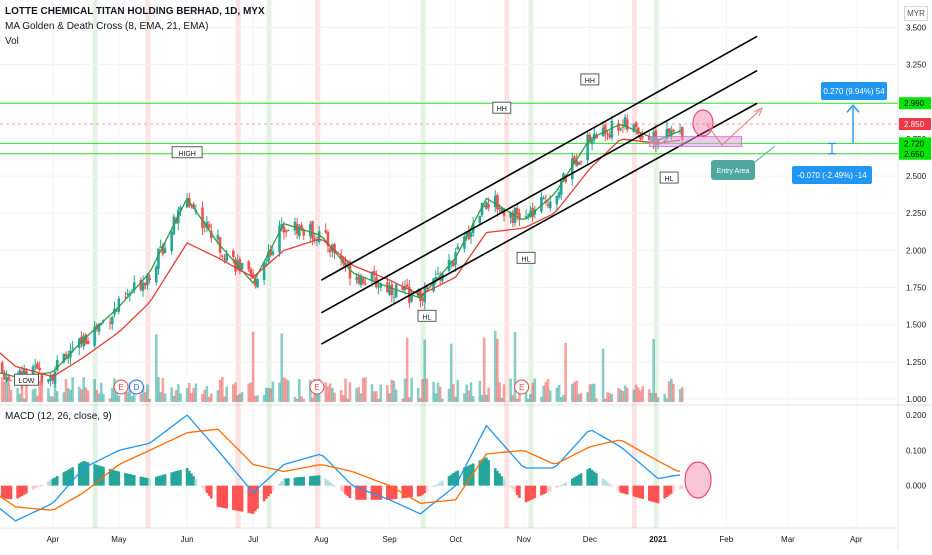  Describe the element at coordinates (521, 387) in the screenshot. I see `earnings-marker-label: E` at that location.